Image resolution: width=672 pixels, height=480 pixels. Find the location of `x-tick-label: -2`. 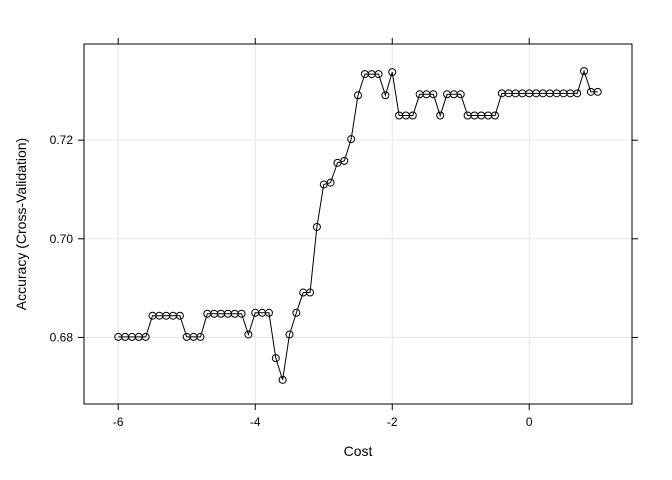

x-tick-label: -2 is located at coordinates (392, 422).